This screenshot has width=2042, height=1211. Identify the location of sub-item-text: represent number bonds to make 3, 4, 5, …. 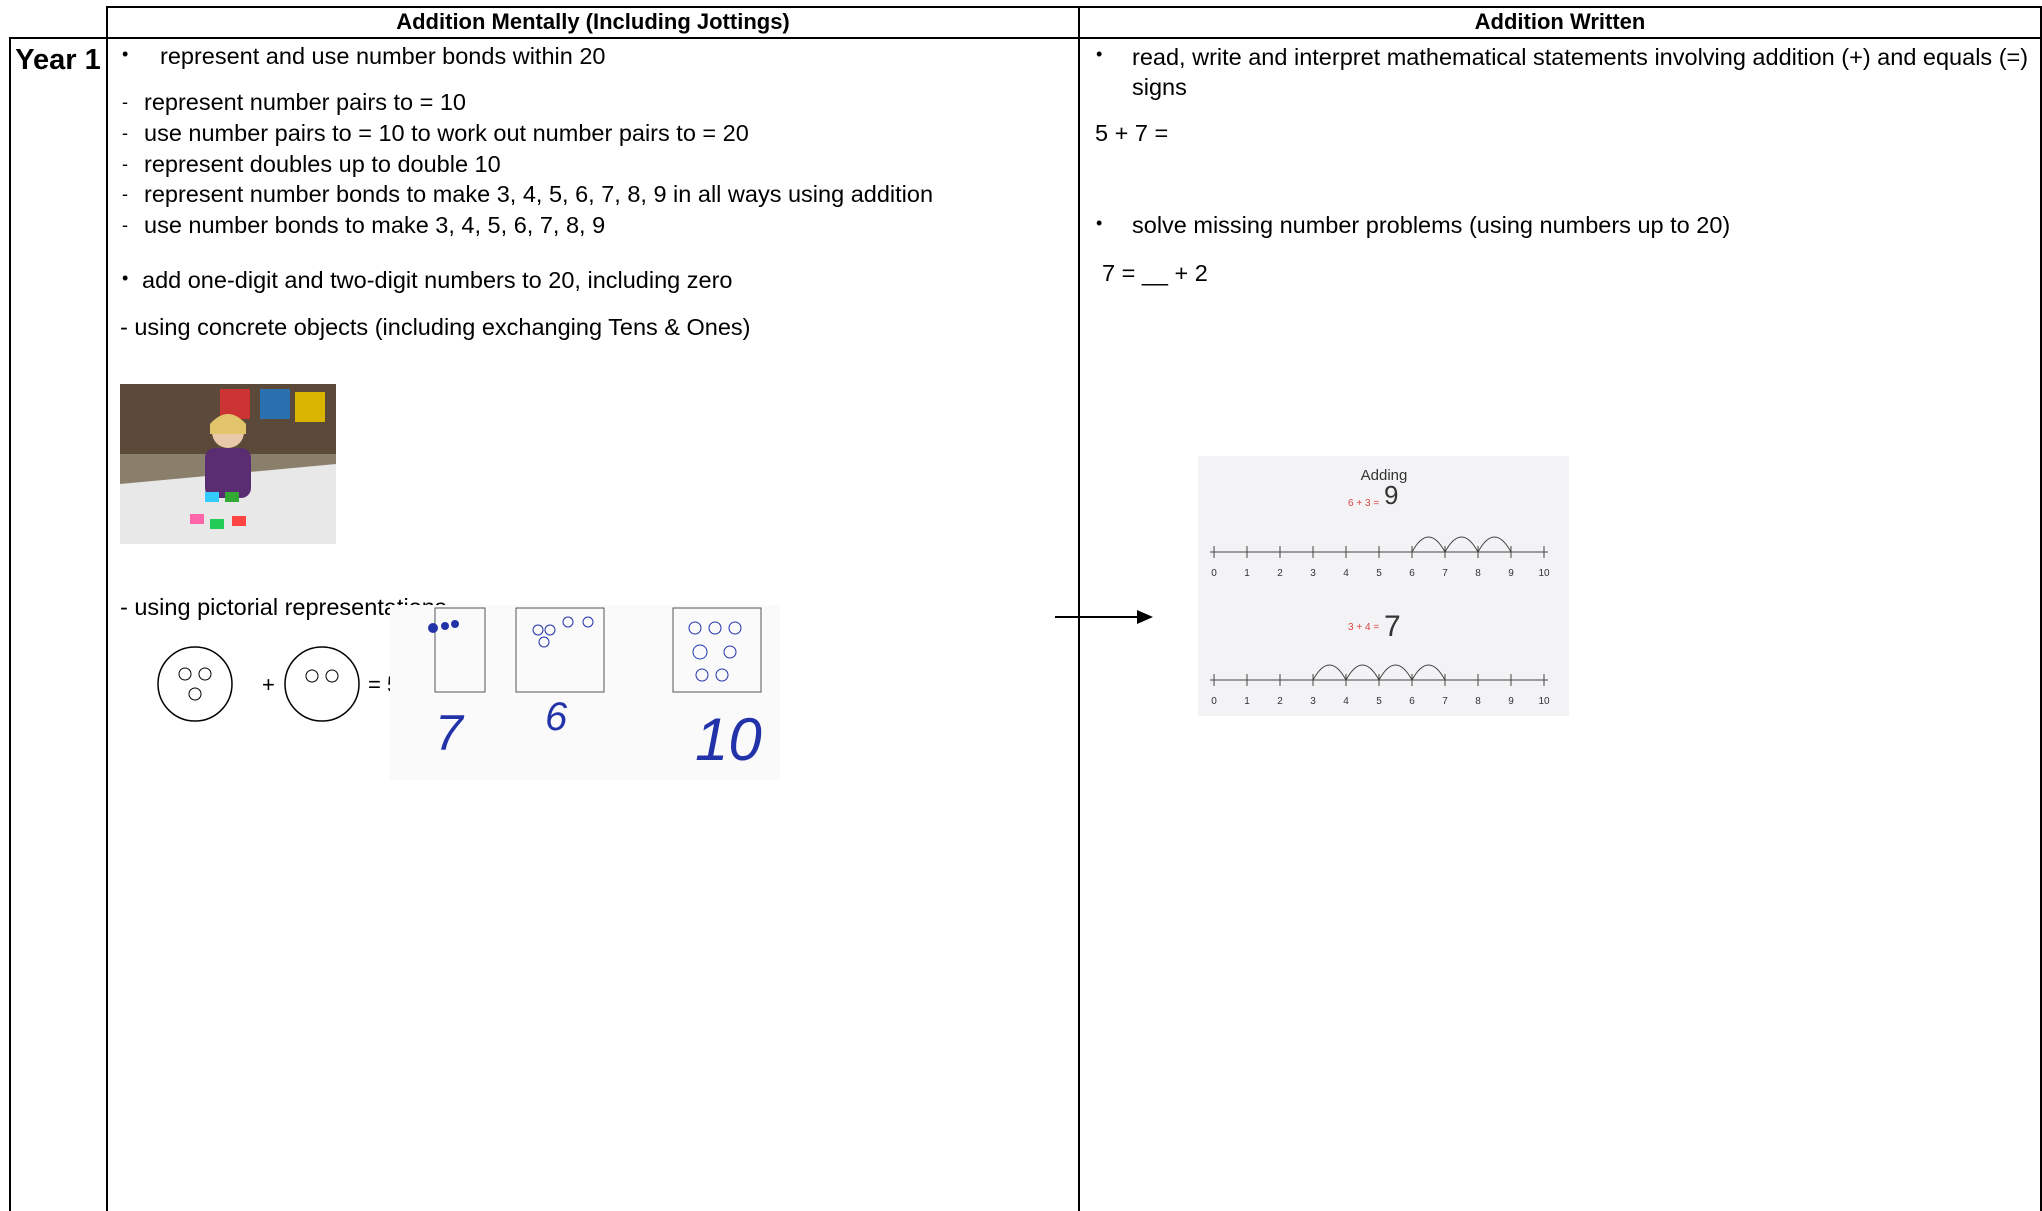
(539, 194).